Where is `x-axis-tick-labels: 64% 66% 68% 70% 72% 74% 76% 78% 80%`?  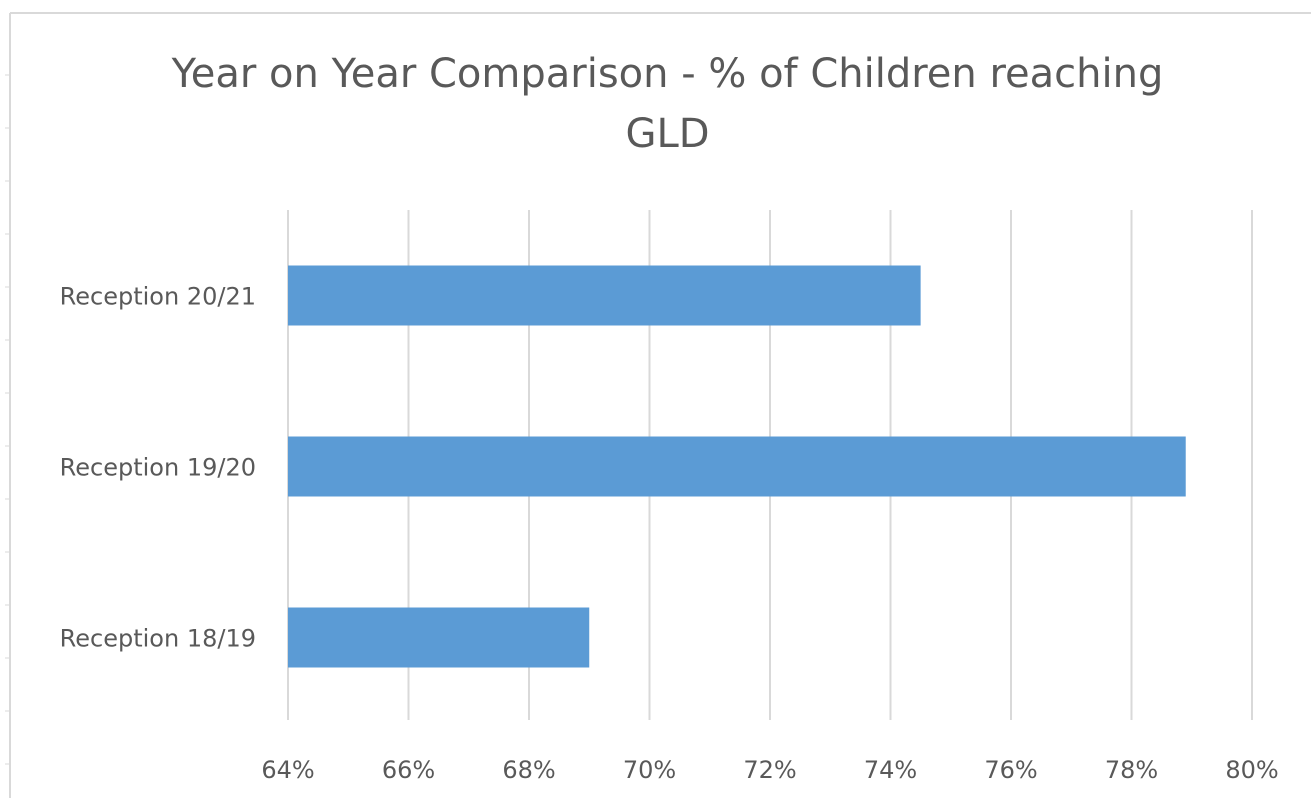
x-axis-tick-labels: 64% 66% 68% 70% 72% 74% 76% 78% 80% is located at coordinates (769, 770).